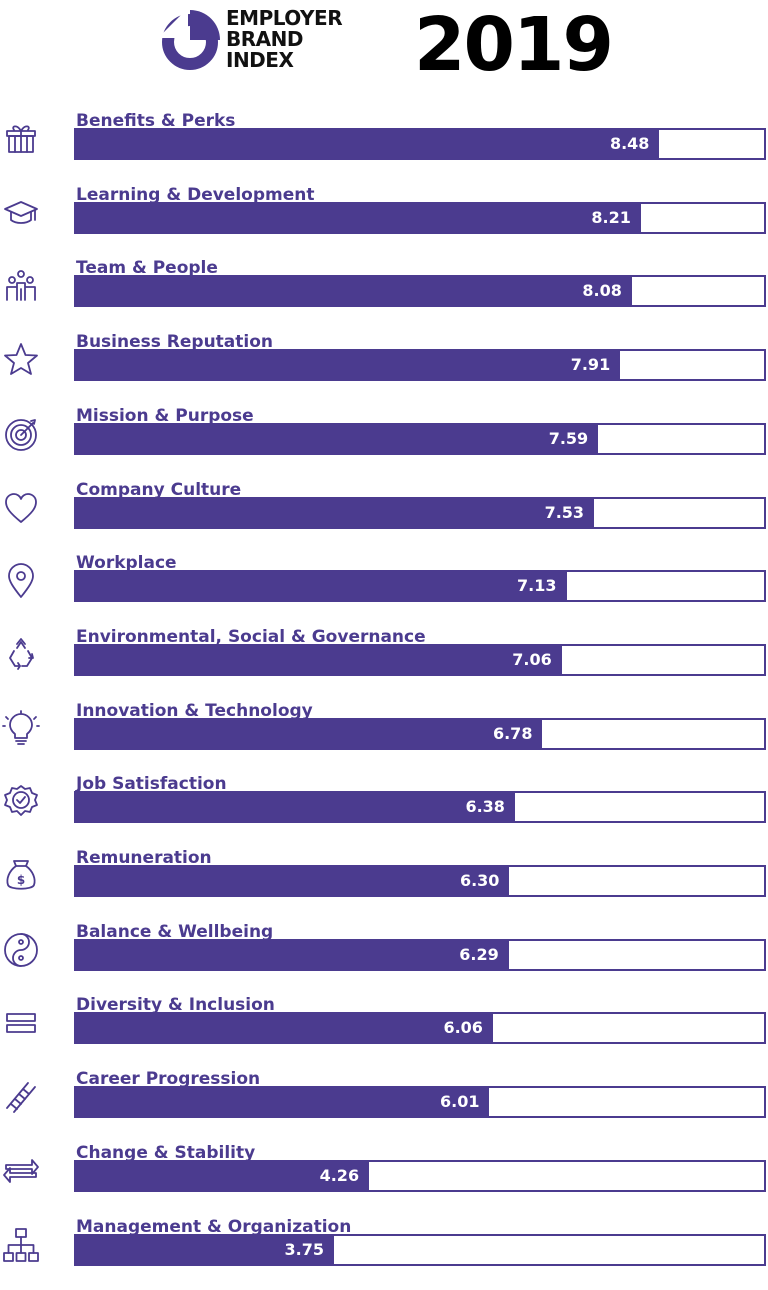  What do you see at coordinates (214, 1226) in the screenshot?
I see `category-label: Management & Organization` at bounding box center [214, 1226].